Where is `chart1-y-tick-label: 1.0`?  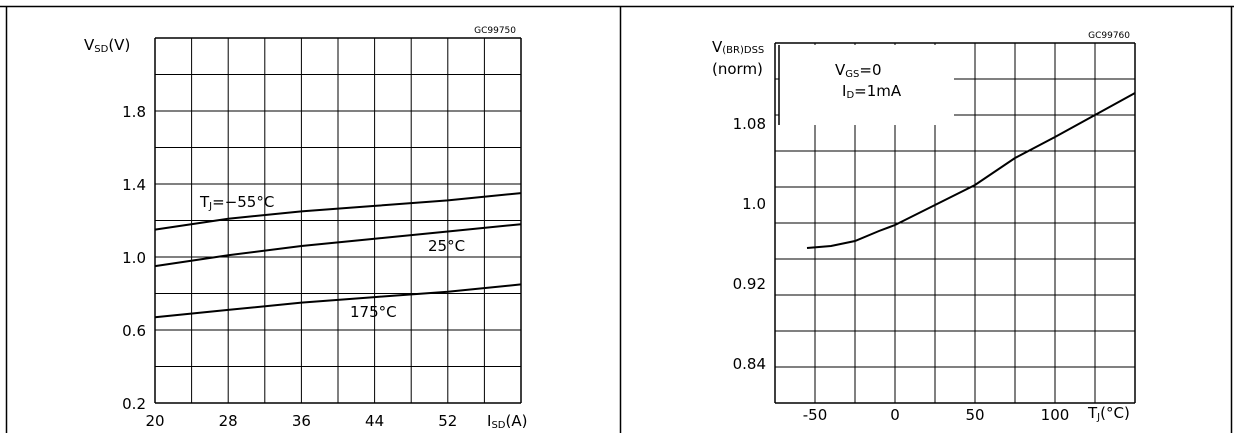 chart1-y-tick-label: 1.0 is located at coordinates (134, 258).